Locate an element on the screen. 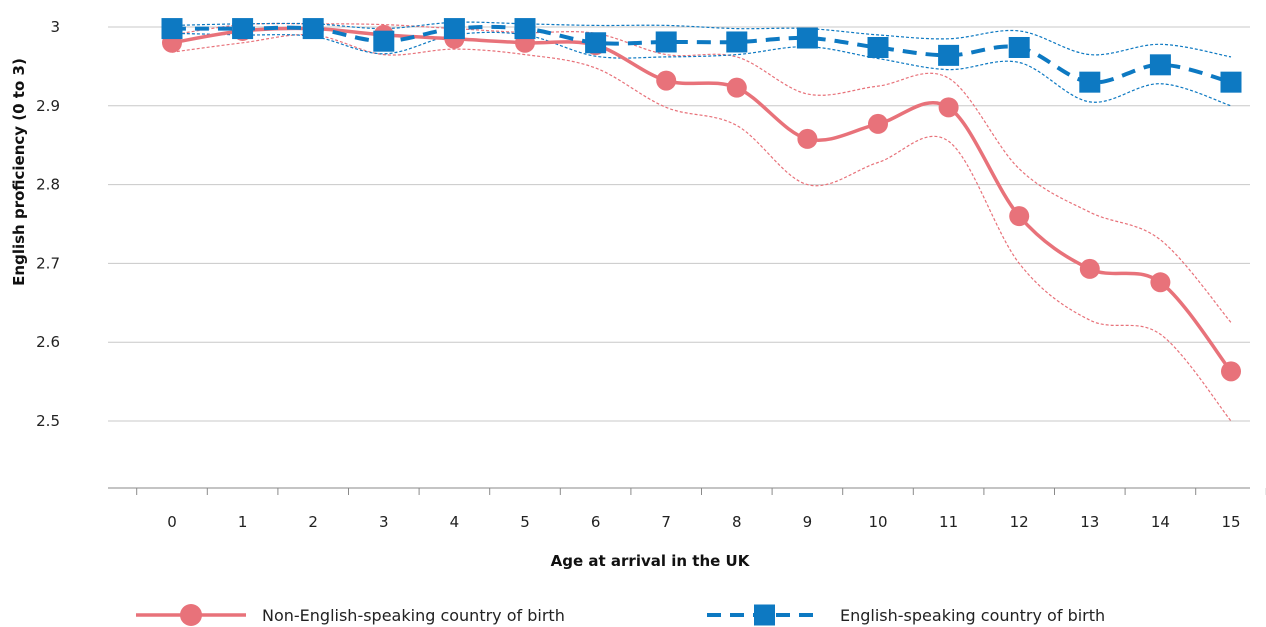 The image size is (1266, 627). x-axis: 0 1 2 3 4 5 6 7 8 9 10 11 12 13 14 15 is located at coordinates (687, 509).